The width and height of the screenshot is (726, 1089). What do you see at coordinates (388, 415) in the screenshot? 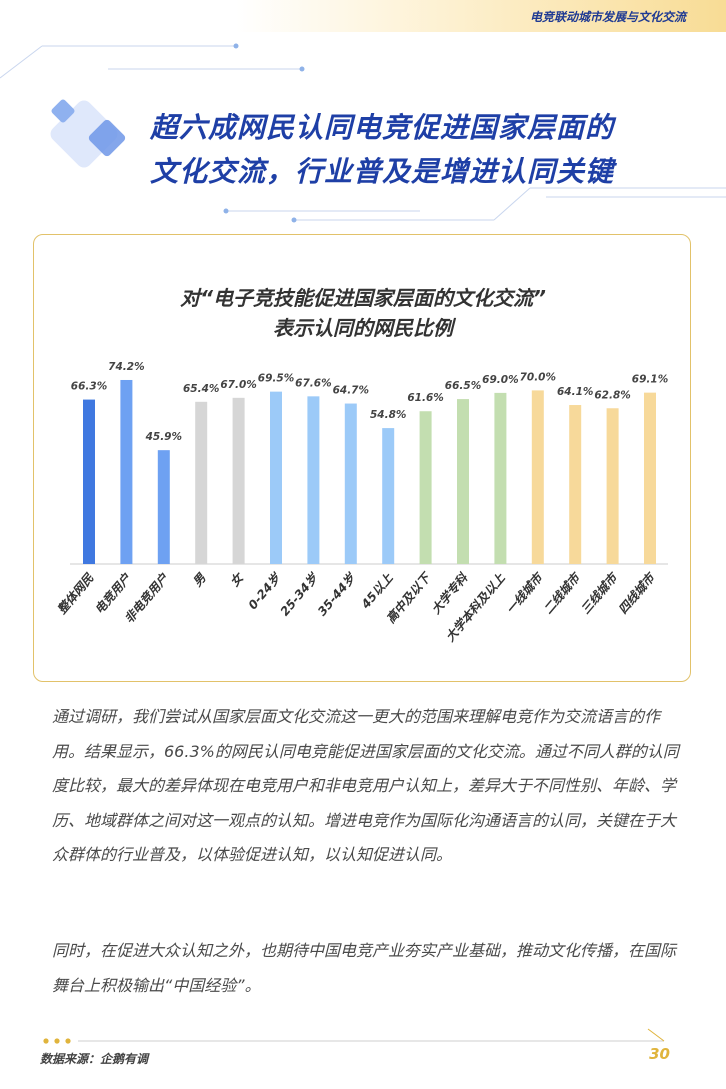
I see `data-label-8: 54.8%` at bounding box center [388, 415].